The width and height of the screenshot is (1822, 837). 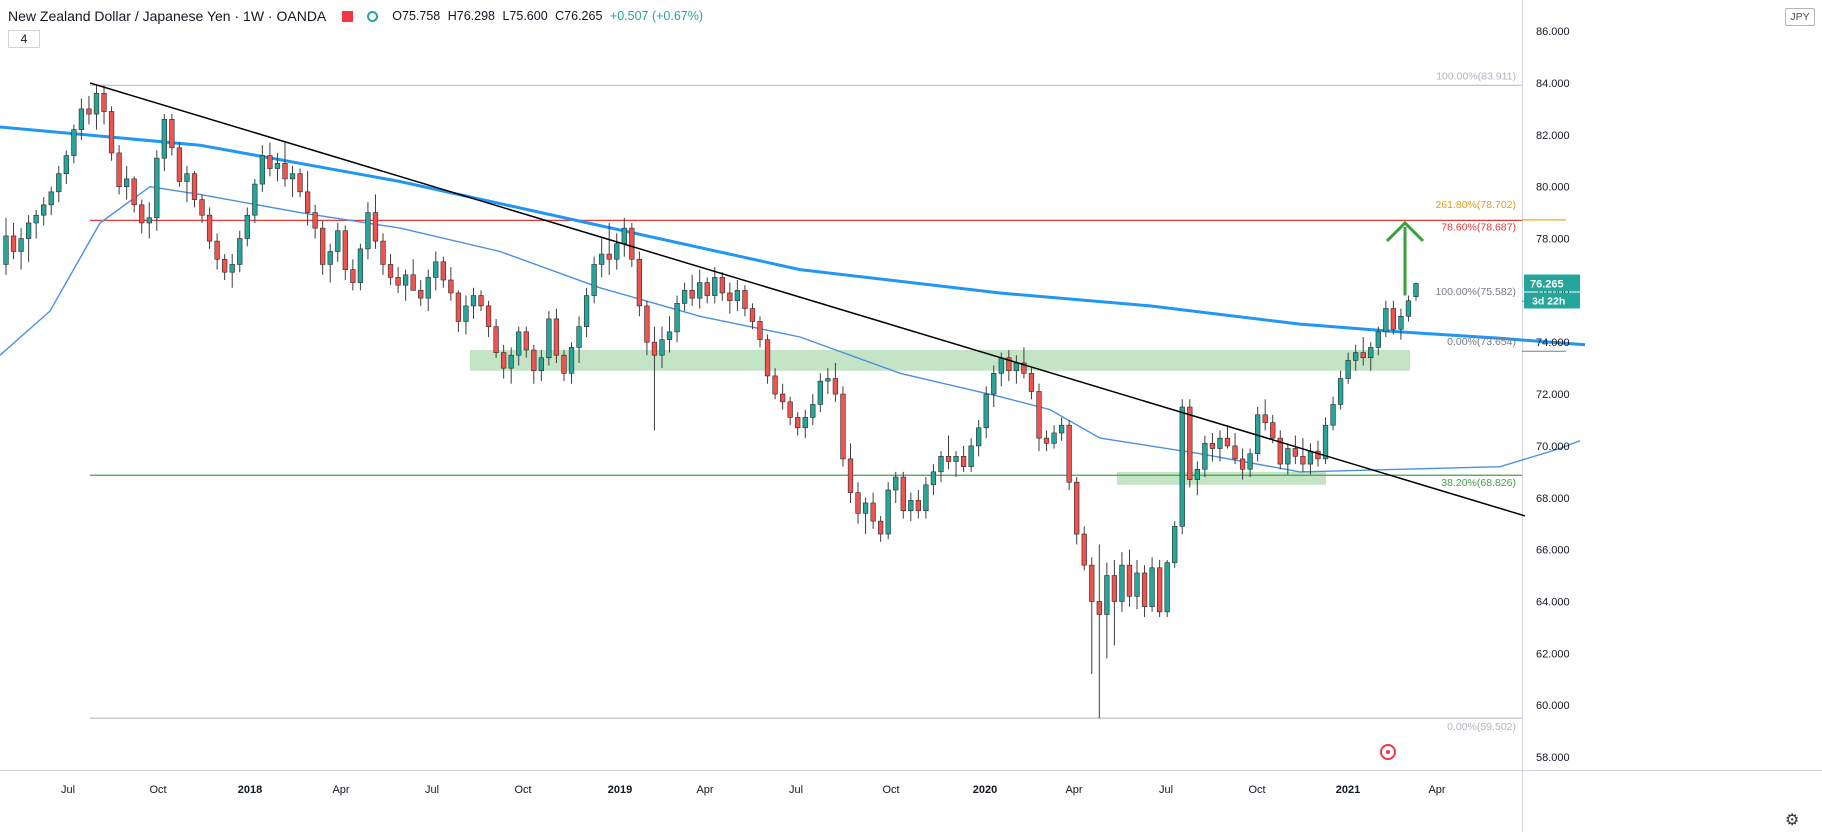 What do you see at coordinates (796, 790) in the screenshot?
I see `time-label: Jul` at bounding box center [796, 790].